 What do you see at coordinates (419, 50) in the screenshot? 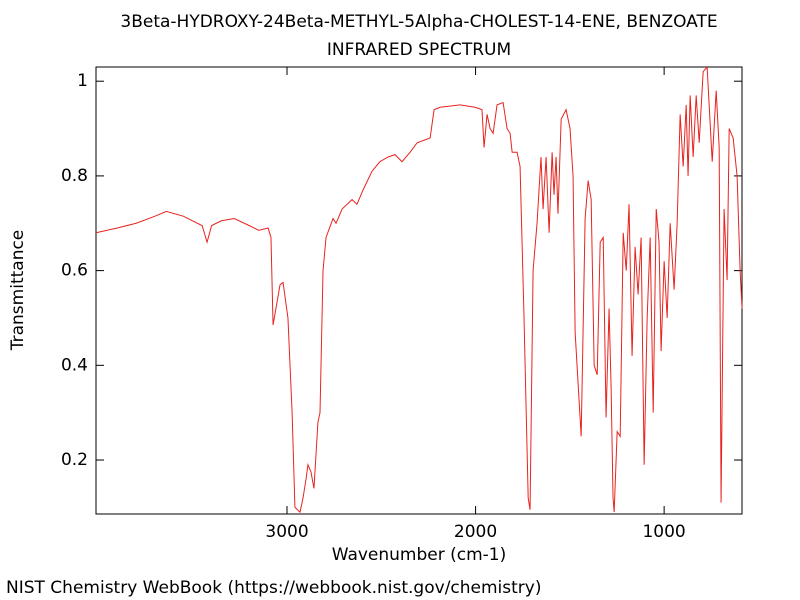
I see `chart-subtitle: INFRARED SPECTRUM` at bounding box center [419, 50].